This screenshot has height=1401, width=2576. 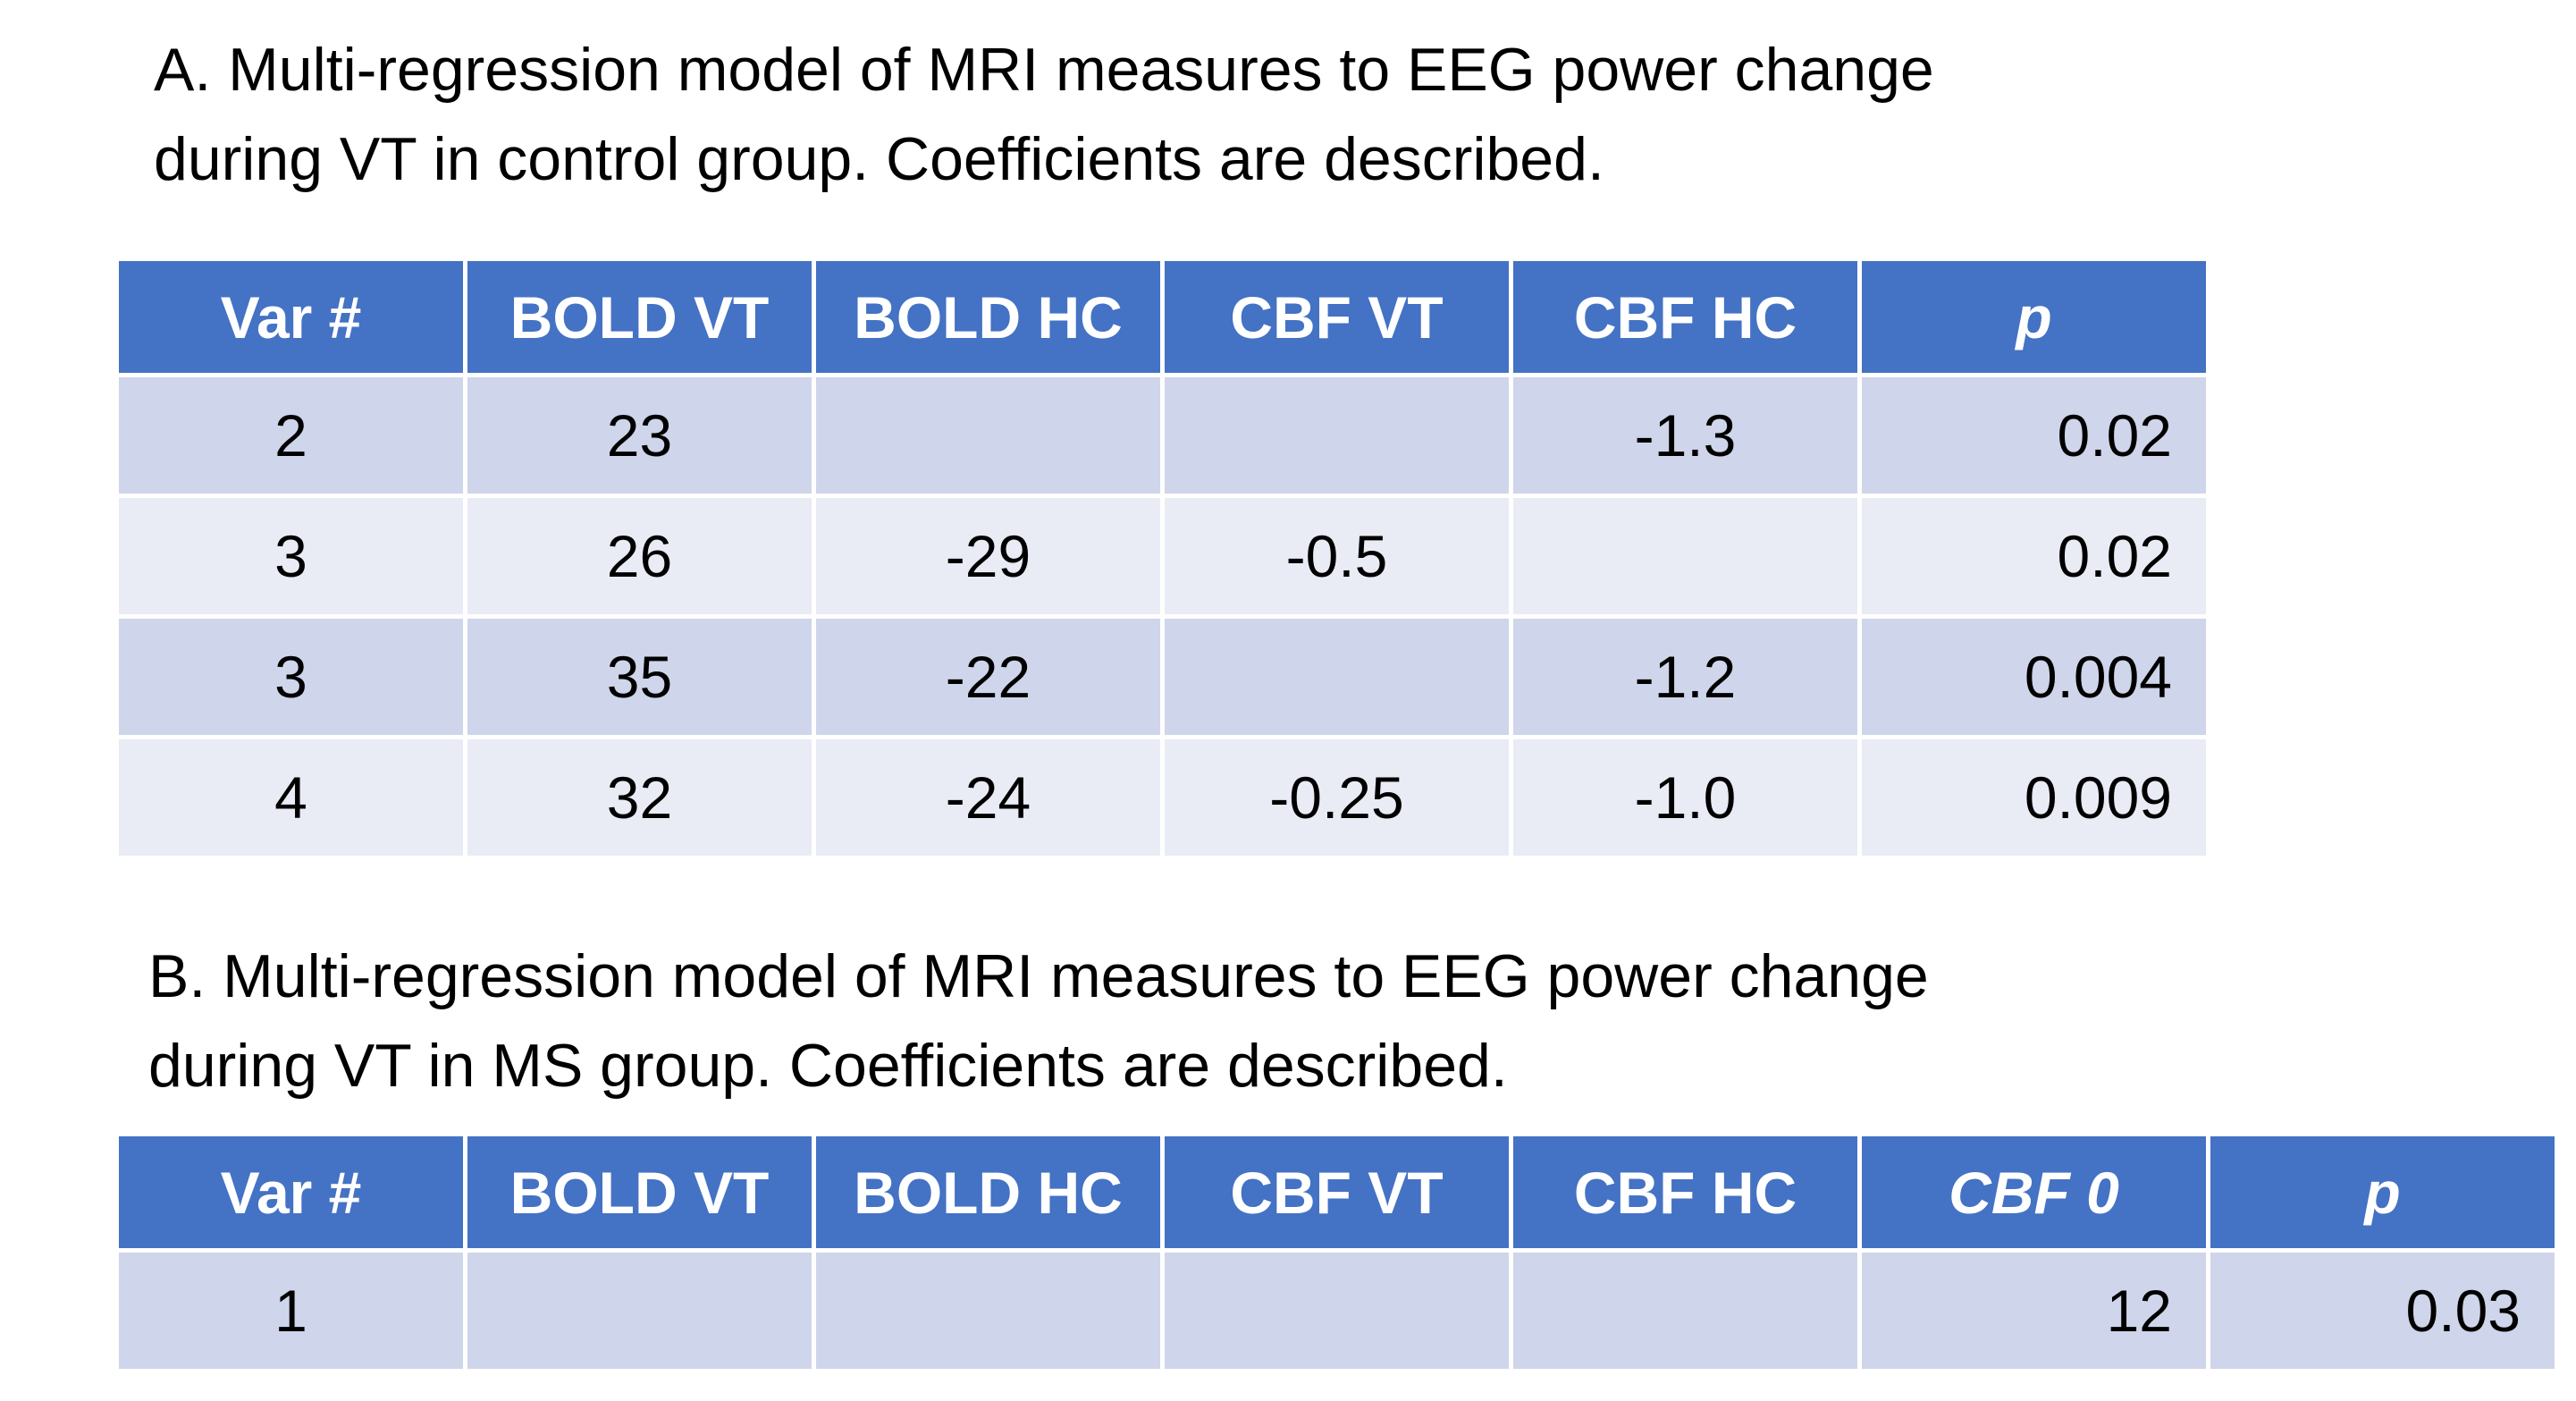 What do you see at coordinates (1685, 435) in the screenshot?
I see `table-cell: -1.3` at bounding box center [1685, 435].